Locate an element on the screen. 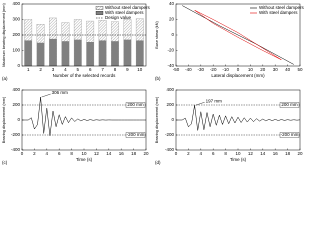 The height and width of the screenshot is (240, 320). y-tick-label: 100 is located at coordinates (16, 50).